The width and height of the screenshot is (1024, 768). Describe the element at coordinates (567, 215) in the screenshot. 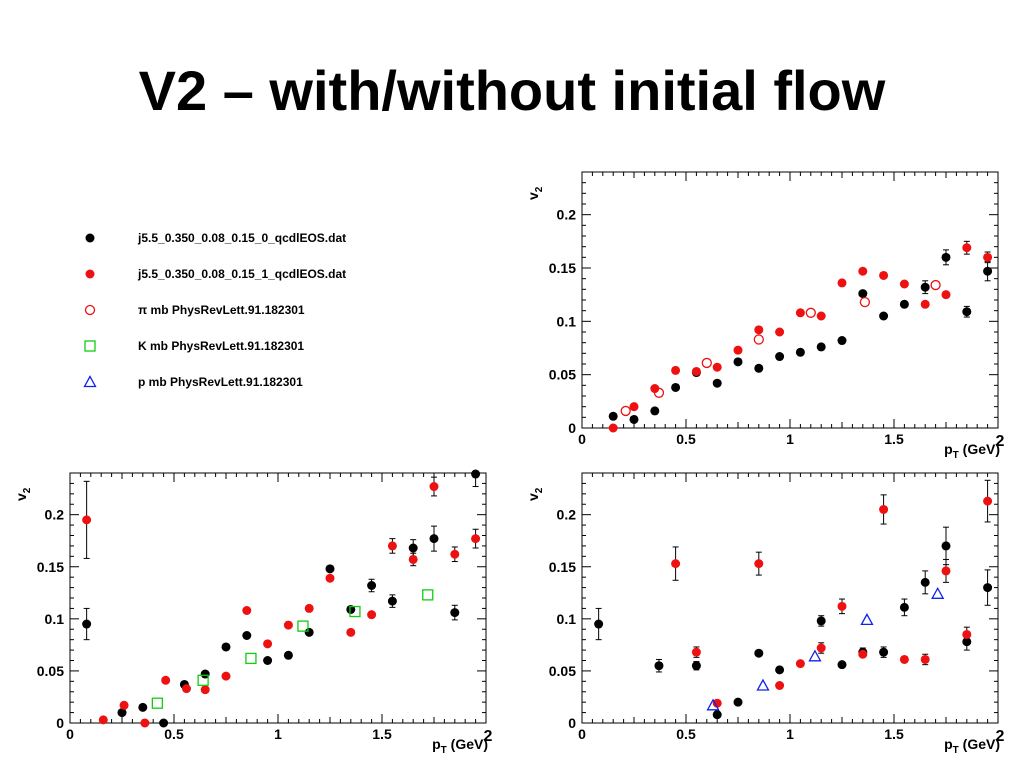

I see `y-tick-label: 0.2` at that location.